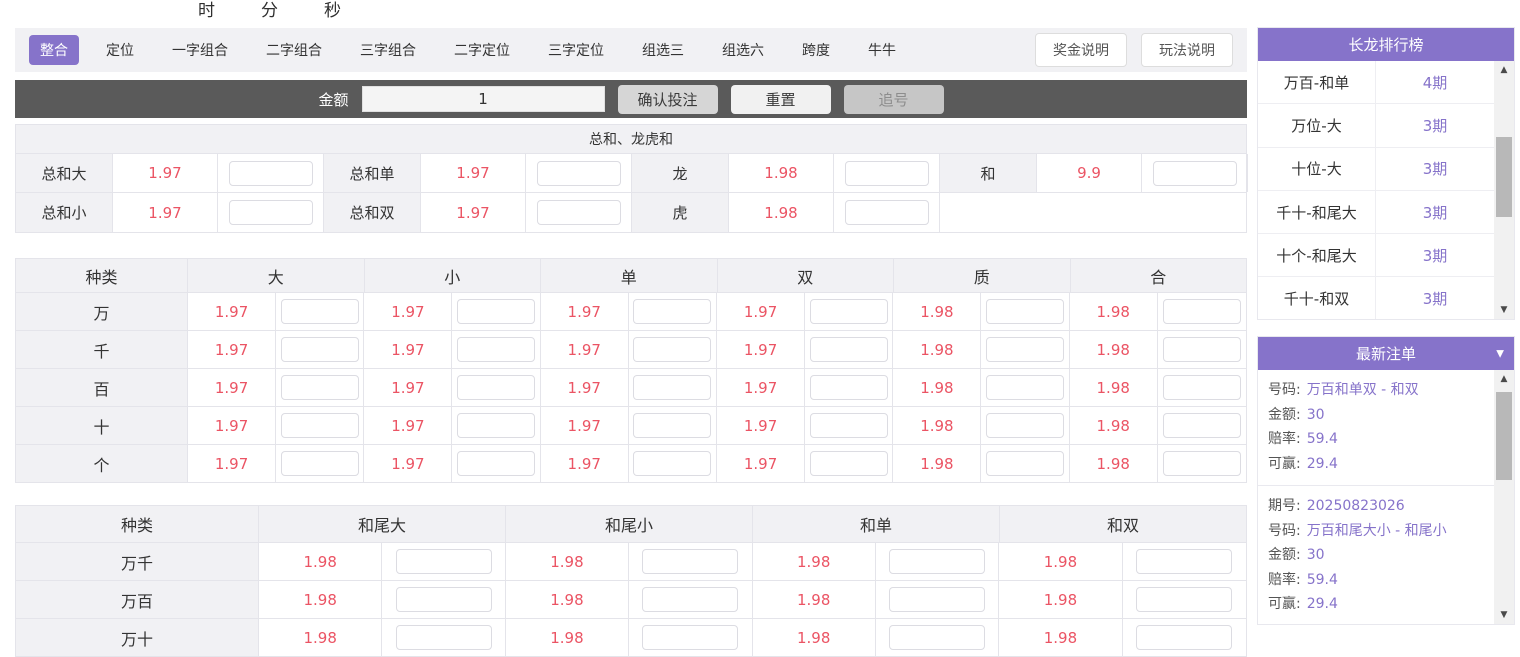 The image size is (1520, 657). What do you see at coordinates (882, 51) in the screenshot?
I see `tab-niuniu: 牛牛` at bounding box center [882, 51].